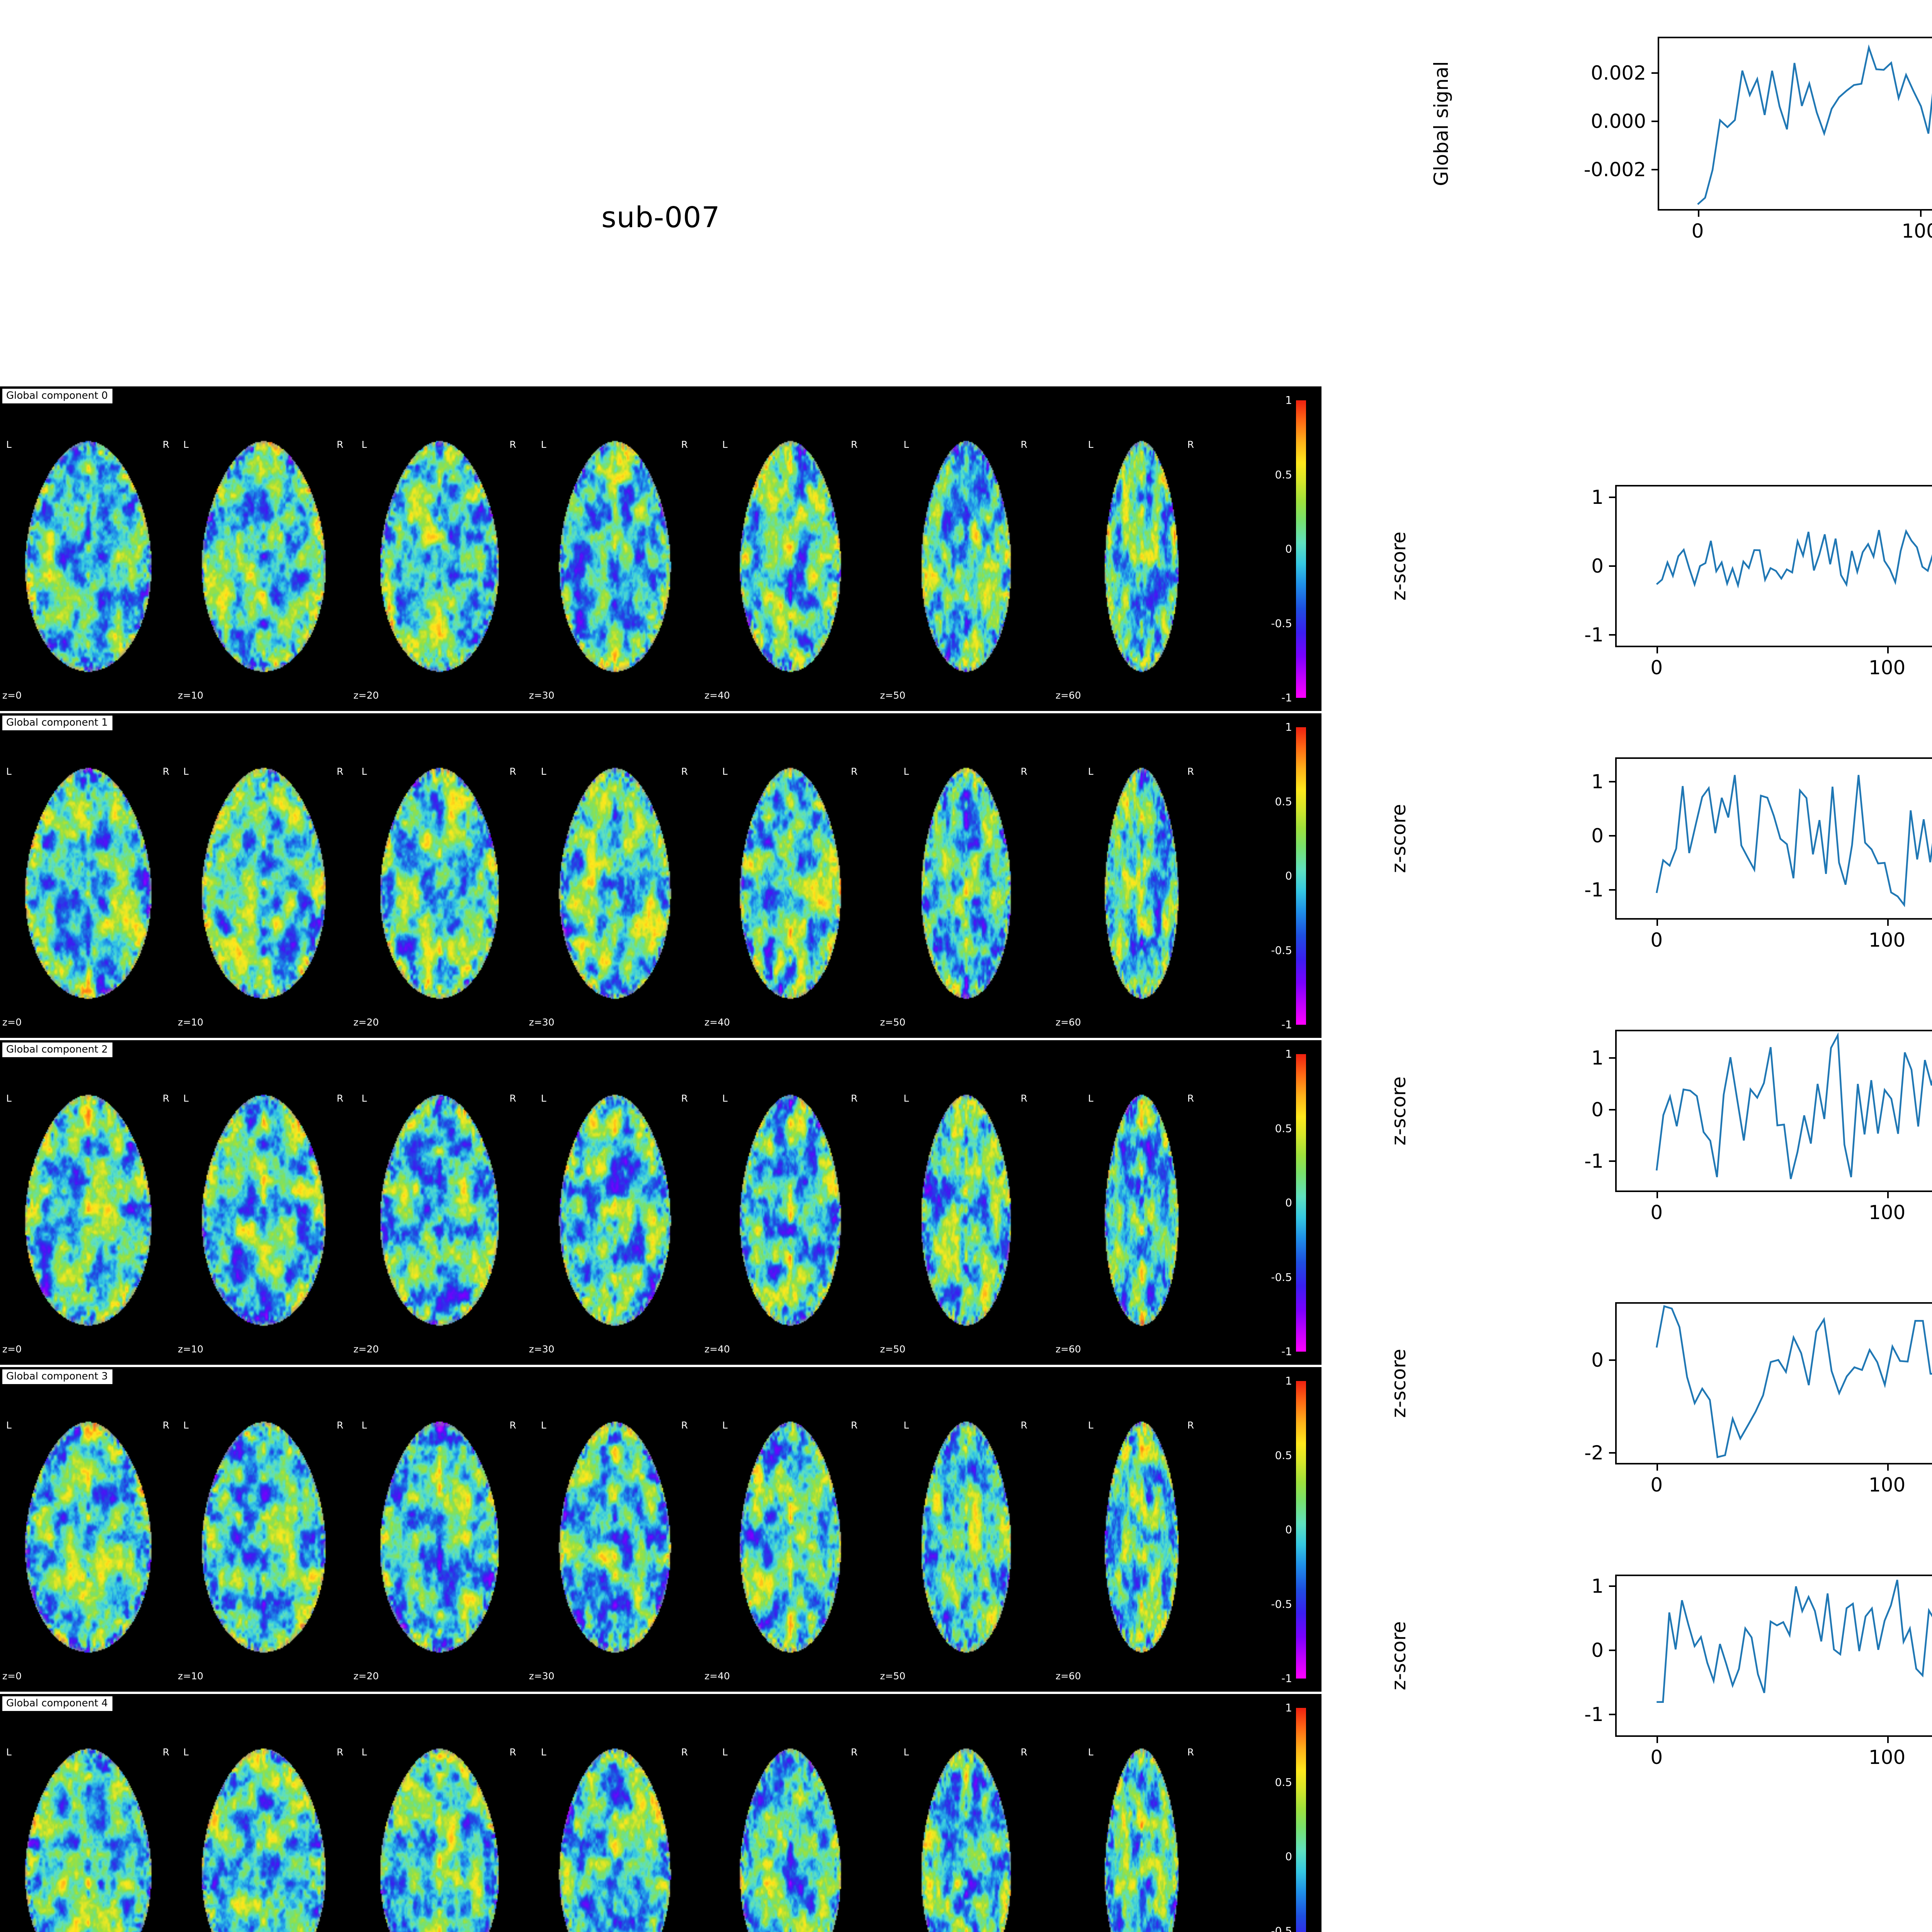 The height and width of the screenshot is (1932, 1932). What do you see at coordinates (790, 1813) in the screenshot?
I see `brain-slice: LRz=40` at bounding box center [790, 1813].